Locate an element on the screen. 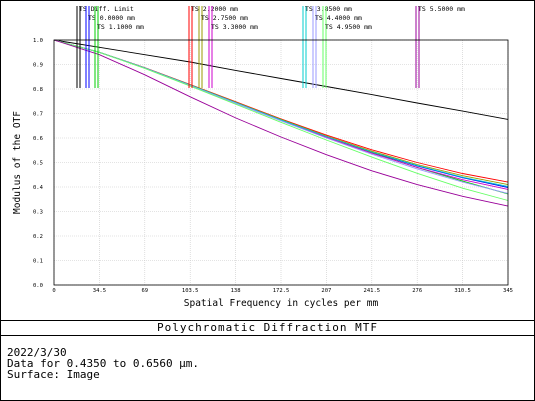 This screenshot has width=535, height=401. divider-top is located at coordinates (267, 320).